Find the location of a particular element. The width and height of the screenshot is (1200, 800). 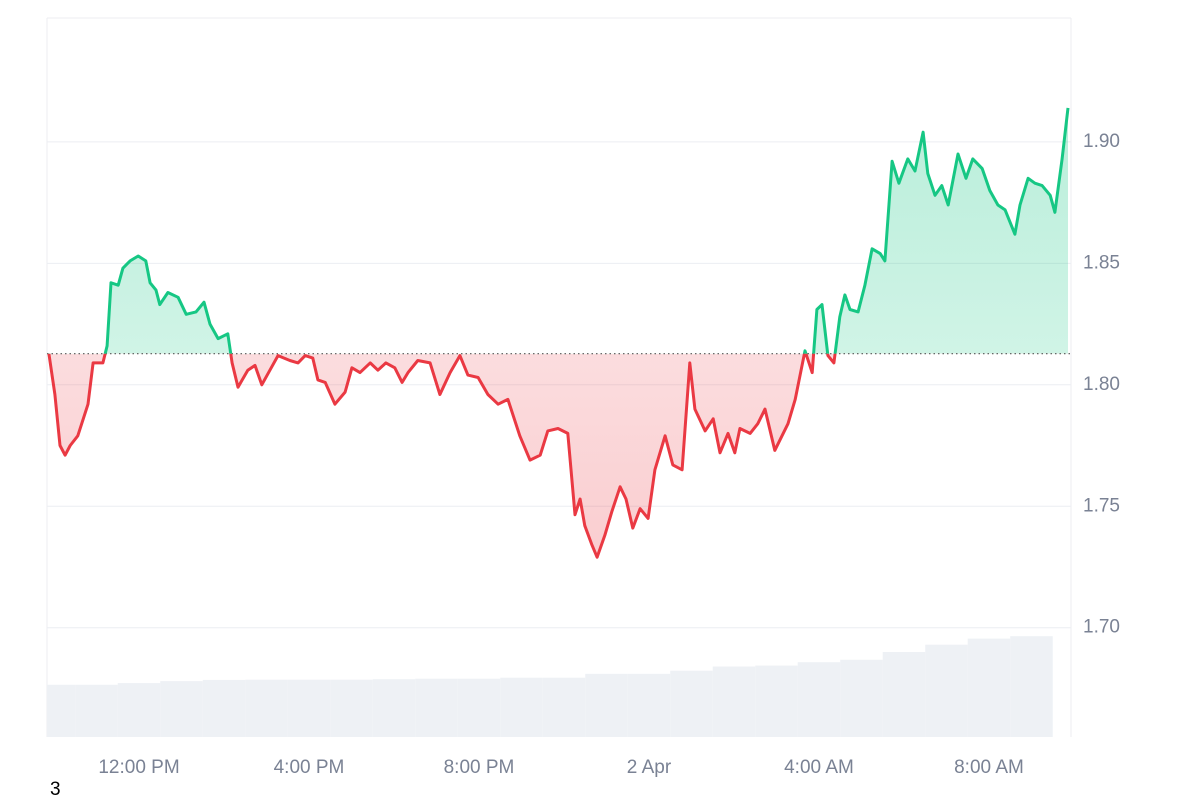

y-tick-label: 1.90 is located at coordinates (1101, 141).